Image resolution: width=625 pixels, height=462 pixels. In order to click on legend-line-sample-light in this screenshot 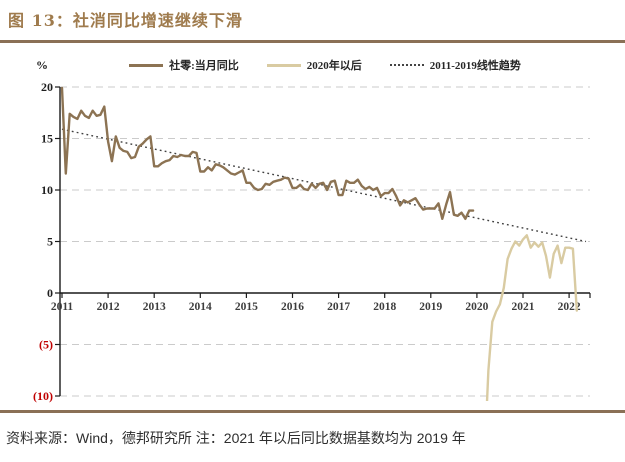, I will do `click(283, 65)`.